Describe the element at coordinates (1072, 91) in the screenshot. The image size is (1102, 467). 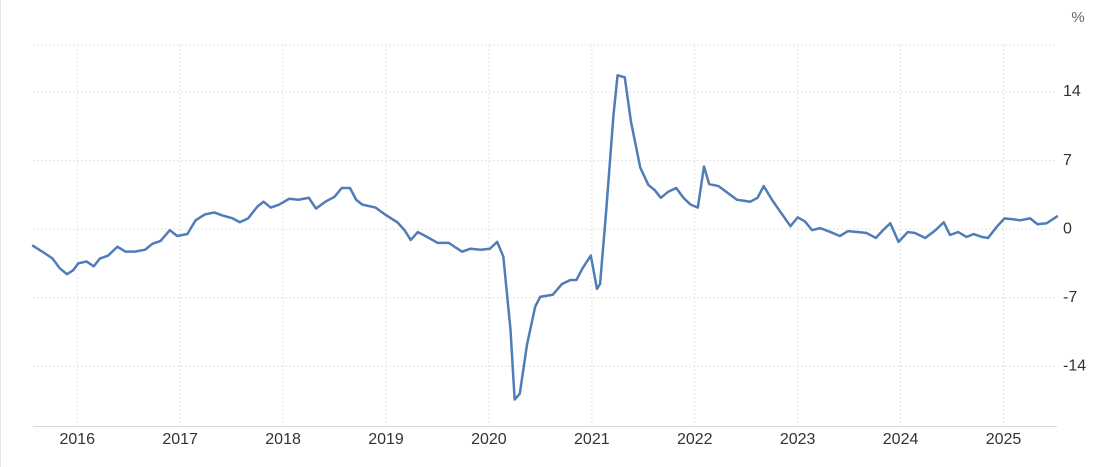
I see `y-tick-label: 14` at that location.